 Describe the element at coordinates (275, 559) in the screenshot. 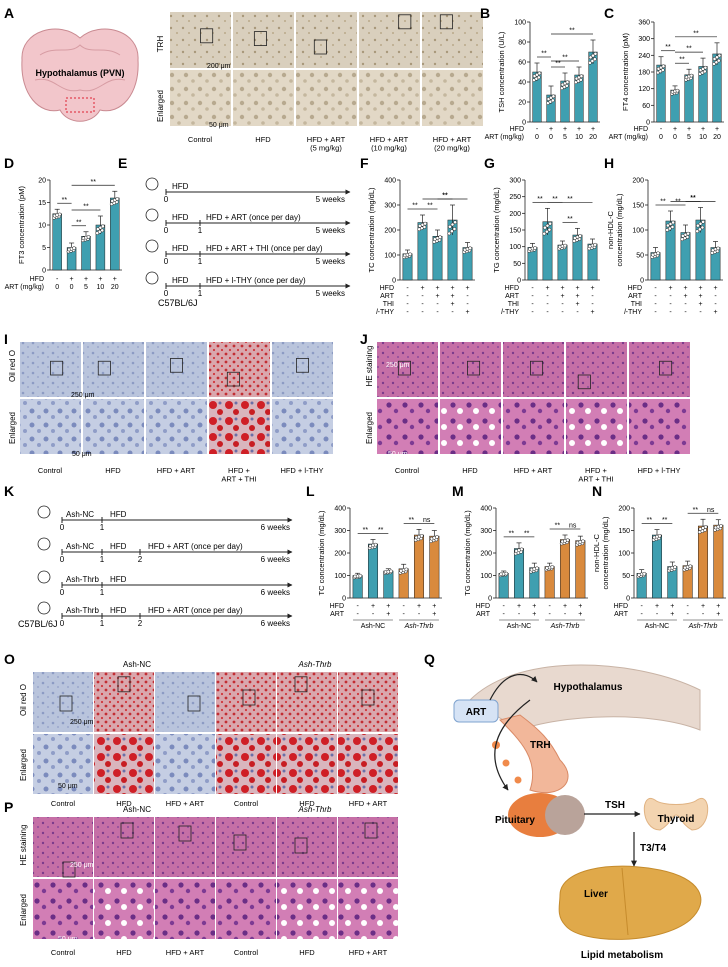

I see `timeline-end: 6 weeks` at that location.